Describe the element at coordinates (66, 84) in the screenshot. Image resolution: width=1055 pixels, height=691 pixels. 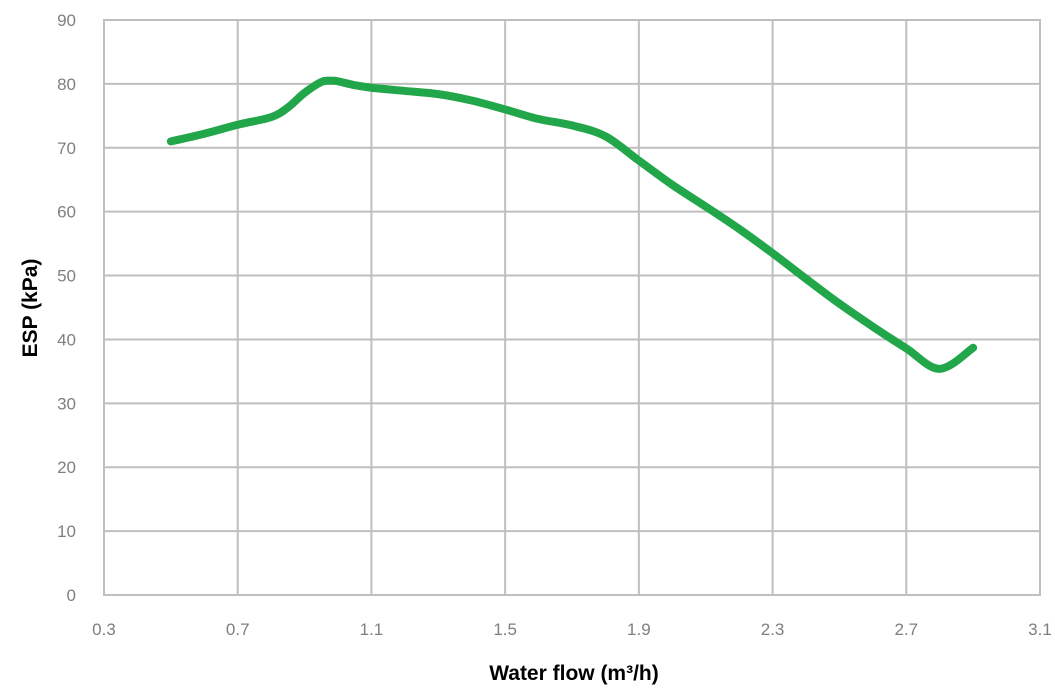
I see `y-tick-label: 80` at that location.